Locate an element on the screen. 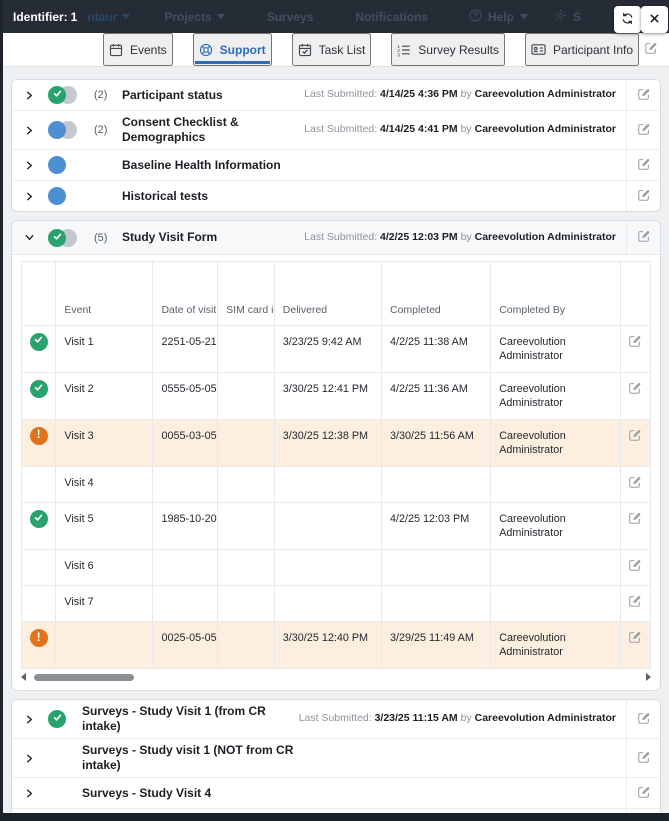 The width and height of the screenshot is (669, 821). calendar-icon is located at coordinates (116, 50).